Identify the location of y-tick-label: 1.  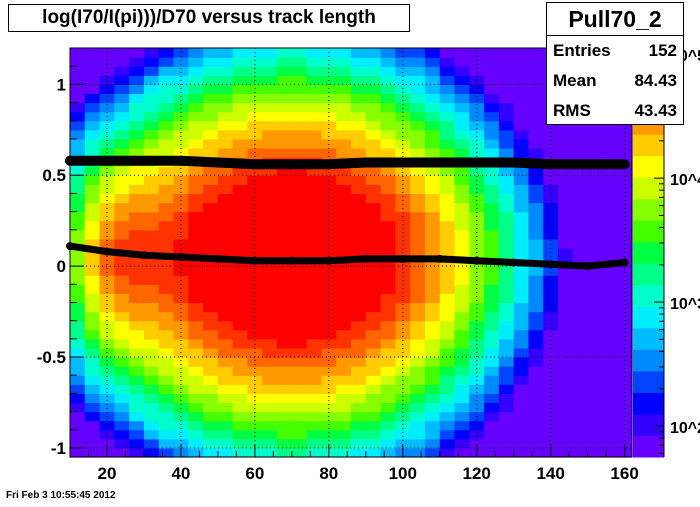
(61, 84).